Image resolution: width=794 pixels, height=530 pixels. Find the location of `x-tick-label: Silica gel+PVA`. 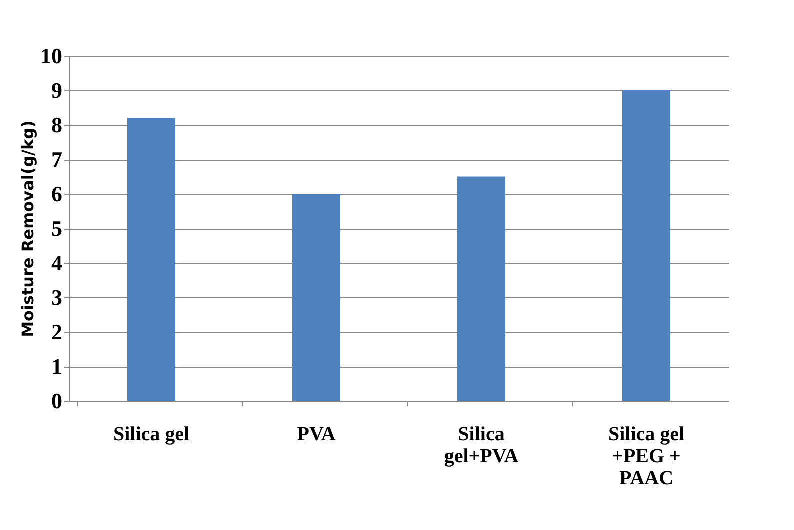

x-tick-label: Silica gel+PVA is located at coordinates (482, 446).